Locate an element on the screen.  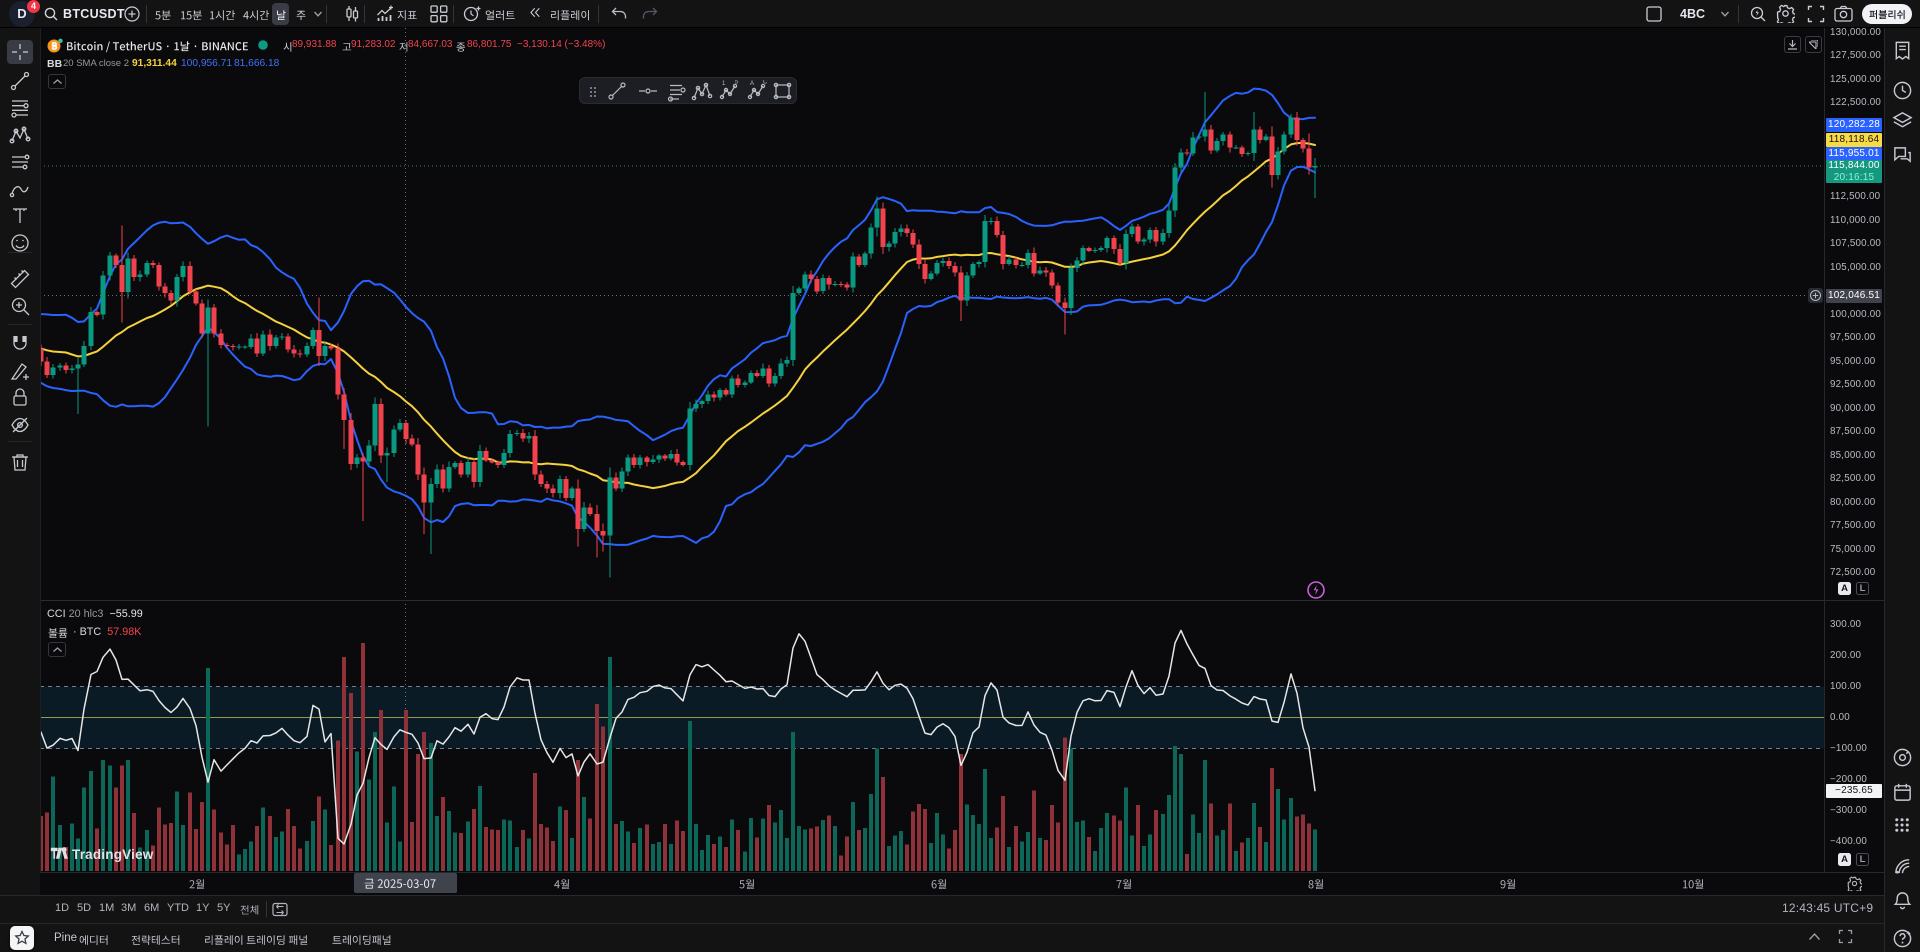
svg-text: A is located at coordinates (752, 84).